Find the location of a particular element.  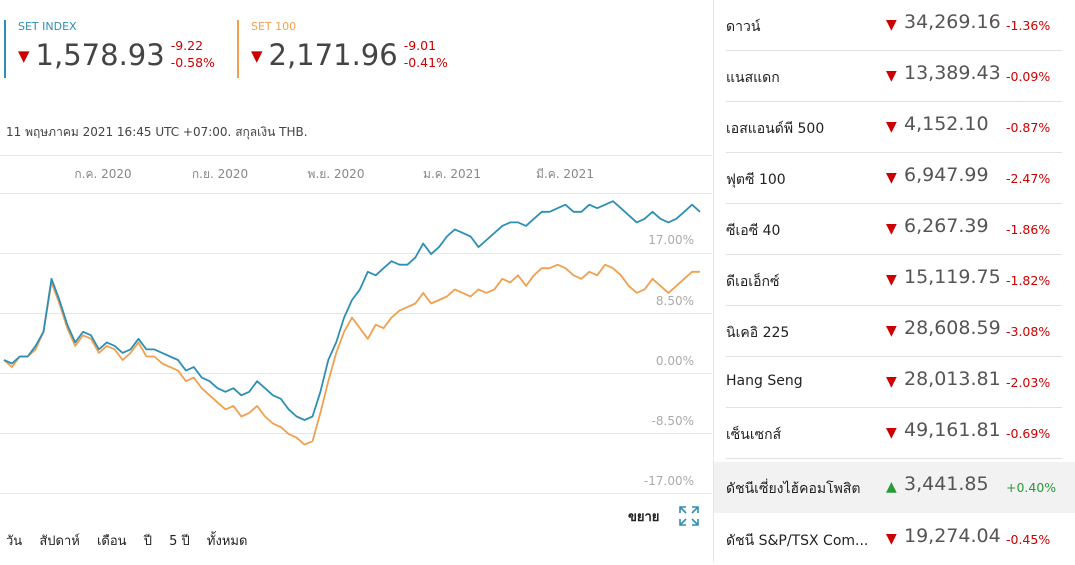

market-row: นิเคอิ 225 ▼ 28,608.59 -3.08% is located at coordinates (894, 331).